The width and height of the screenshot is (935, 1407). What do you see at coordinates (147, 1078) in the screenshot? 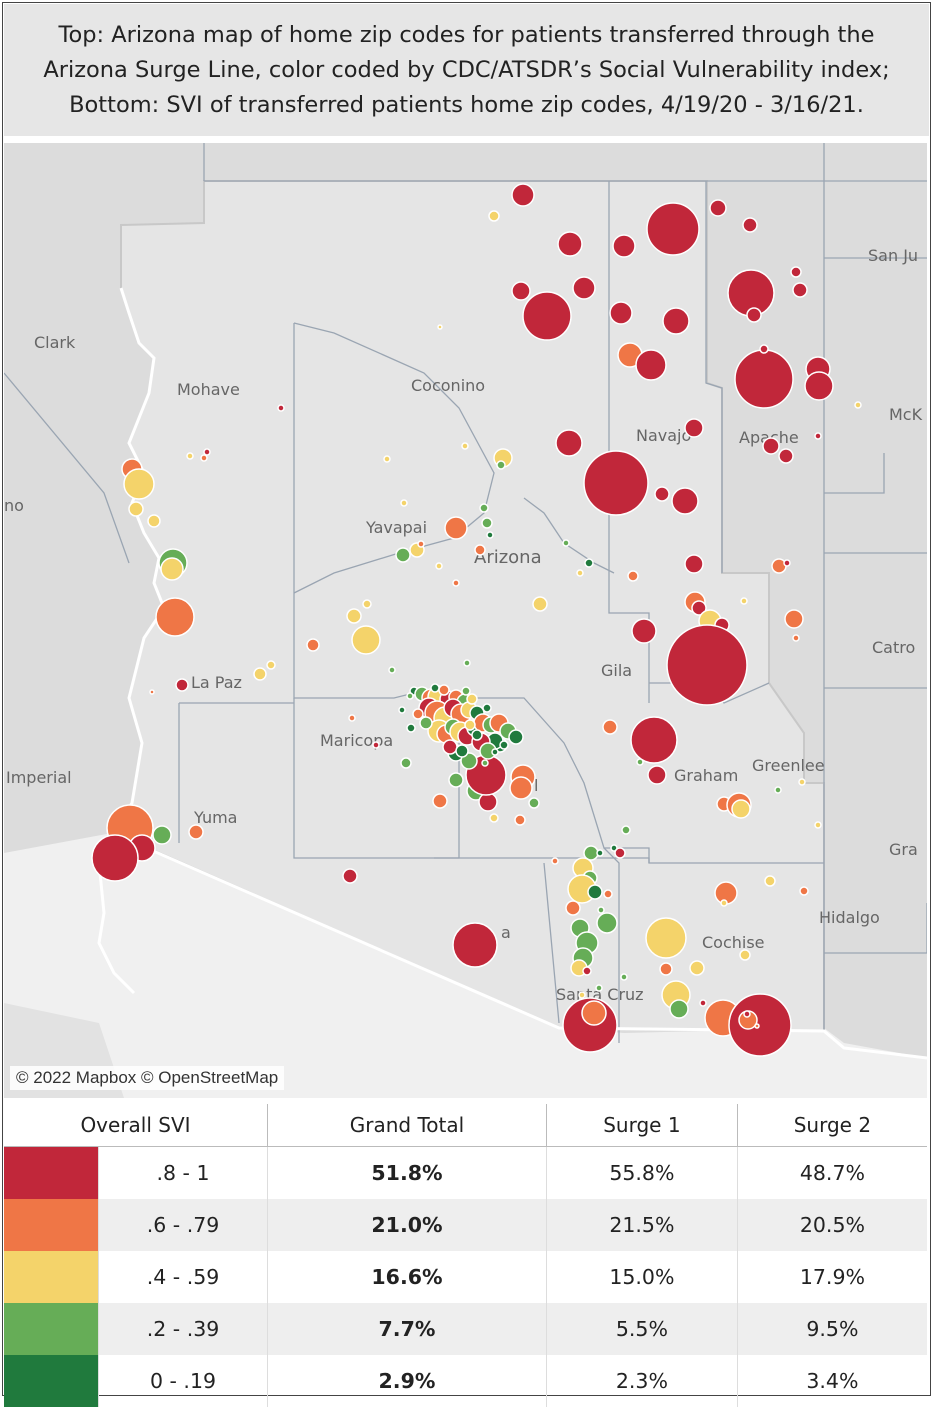
I see `map-attribution: © 2022 Mapbox © OpenStreetMap` at bounding box center [147, 1078].